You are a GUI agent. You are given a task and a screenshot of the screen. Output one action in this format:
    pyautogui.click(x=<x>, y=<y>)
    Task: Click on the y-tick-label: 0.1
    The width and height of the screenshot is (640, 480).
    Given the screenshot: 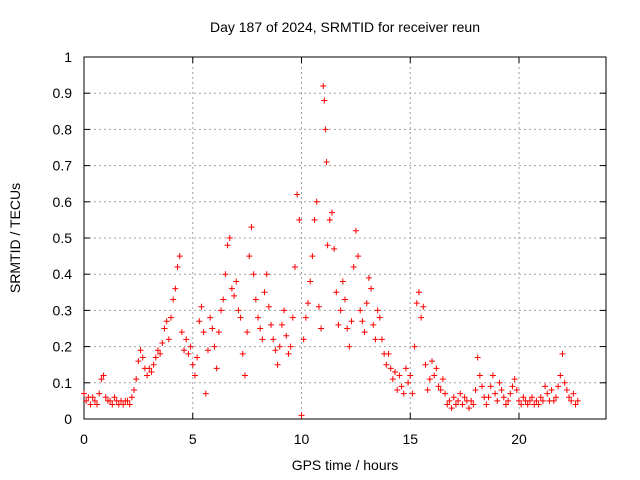 What is the action you would take?
    pyautogui.click(x=63, y=383)
    